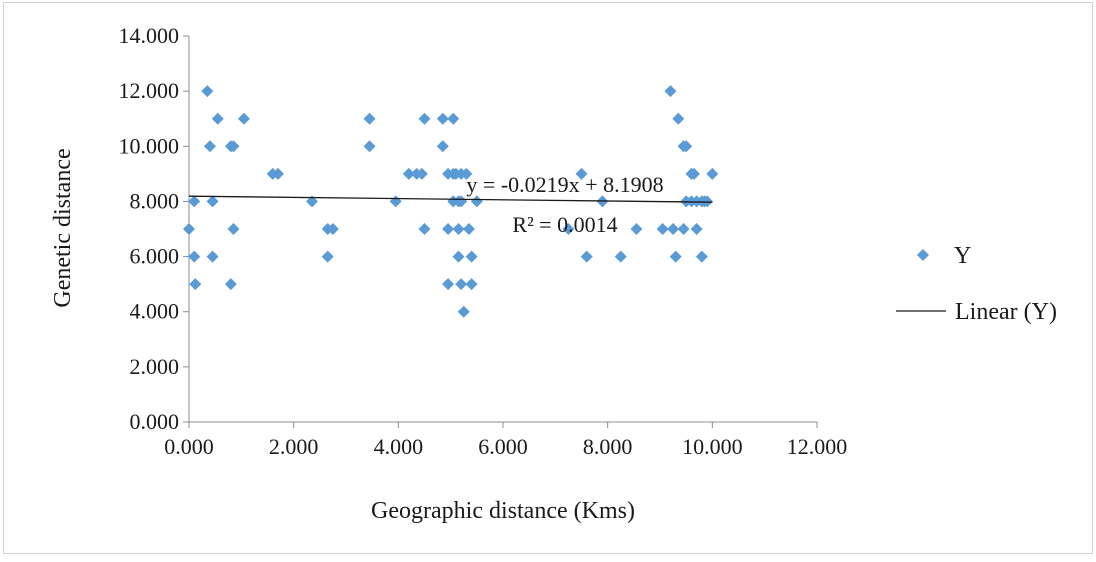 This screenshot has width=1096, height=562. I want to click on x-tick-label: 6.000, so click(503, 446).